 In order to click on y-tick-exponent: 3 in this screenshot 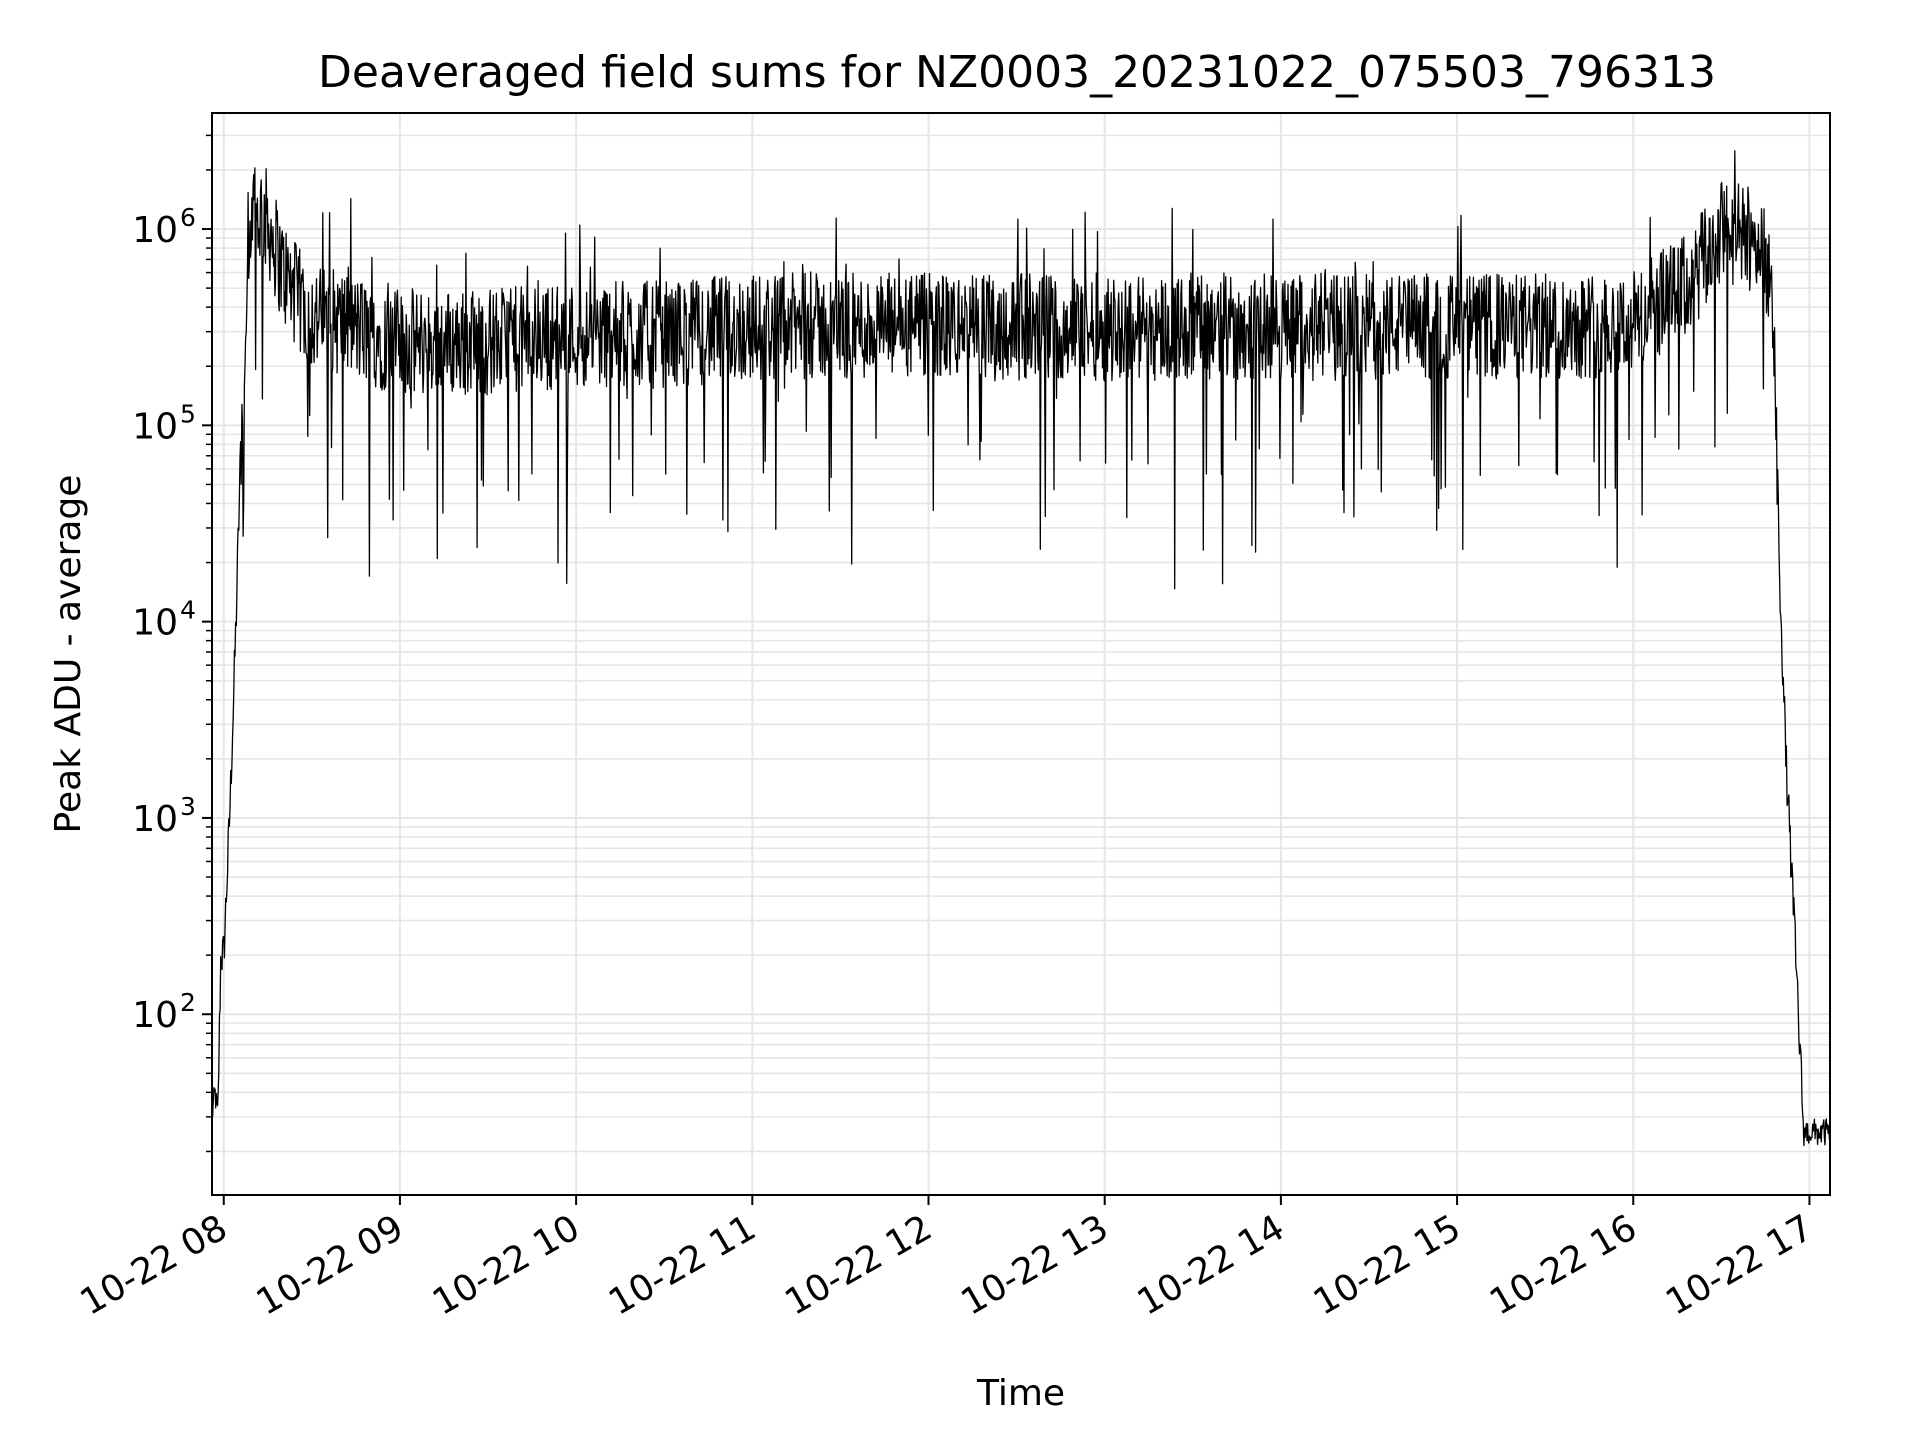, I will do `click(188, 806)`.